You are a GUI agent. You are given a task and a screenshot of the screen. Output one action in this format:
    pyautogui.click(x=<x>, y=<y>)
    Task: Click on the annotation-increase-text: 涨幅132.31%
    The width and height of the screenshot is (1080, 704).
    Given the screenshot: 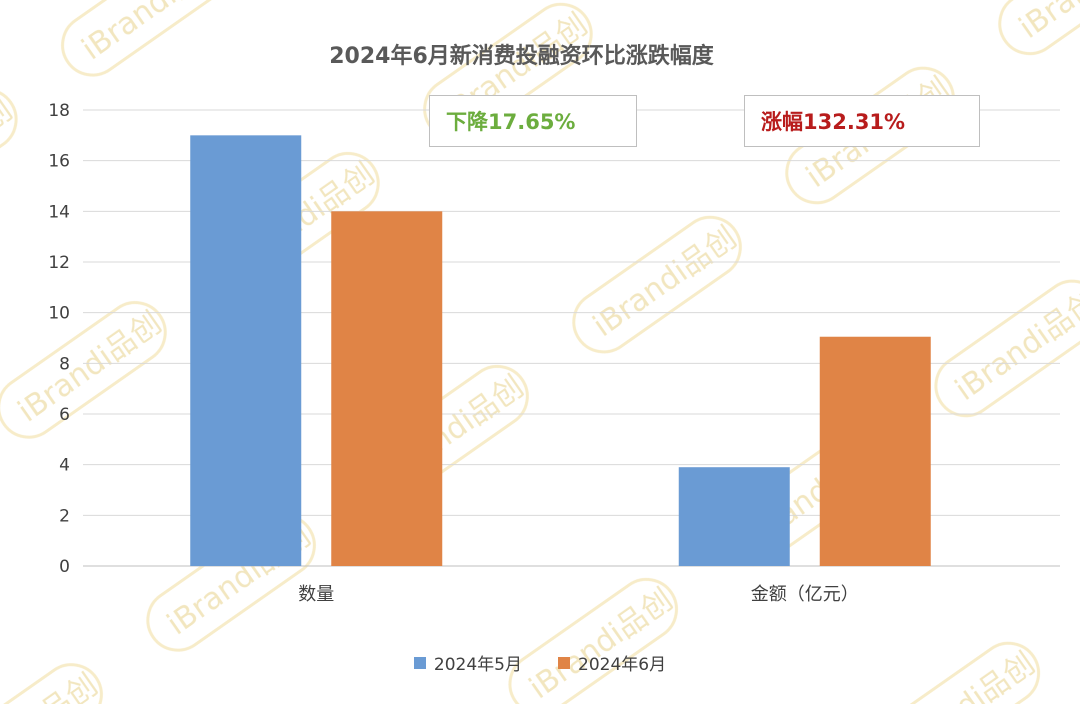 What is the action you would take?
    pyautogui.click(x=833, y=122)
    